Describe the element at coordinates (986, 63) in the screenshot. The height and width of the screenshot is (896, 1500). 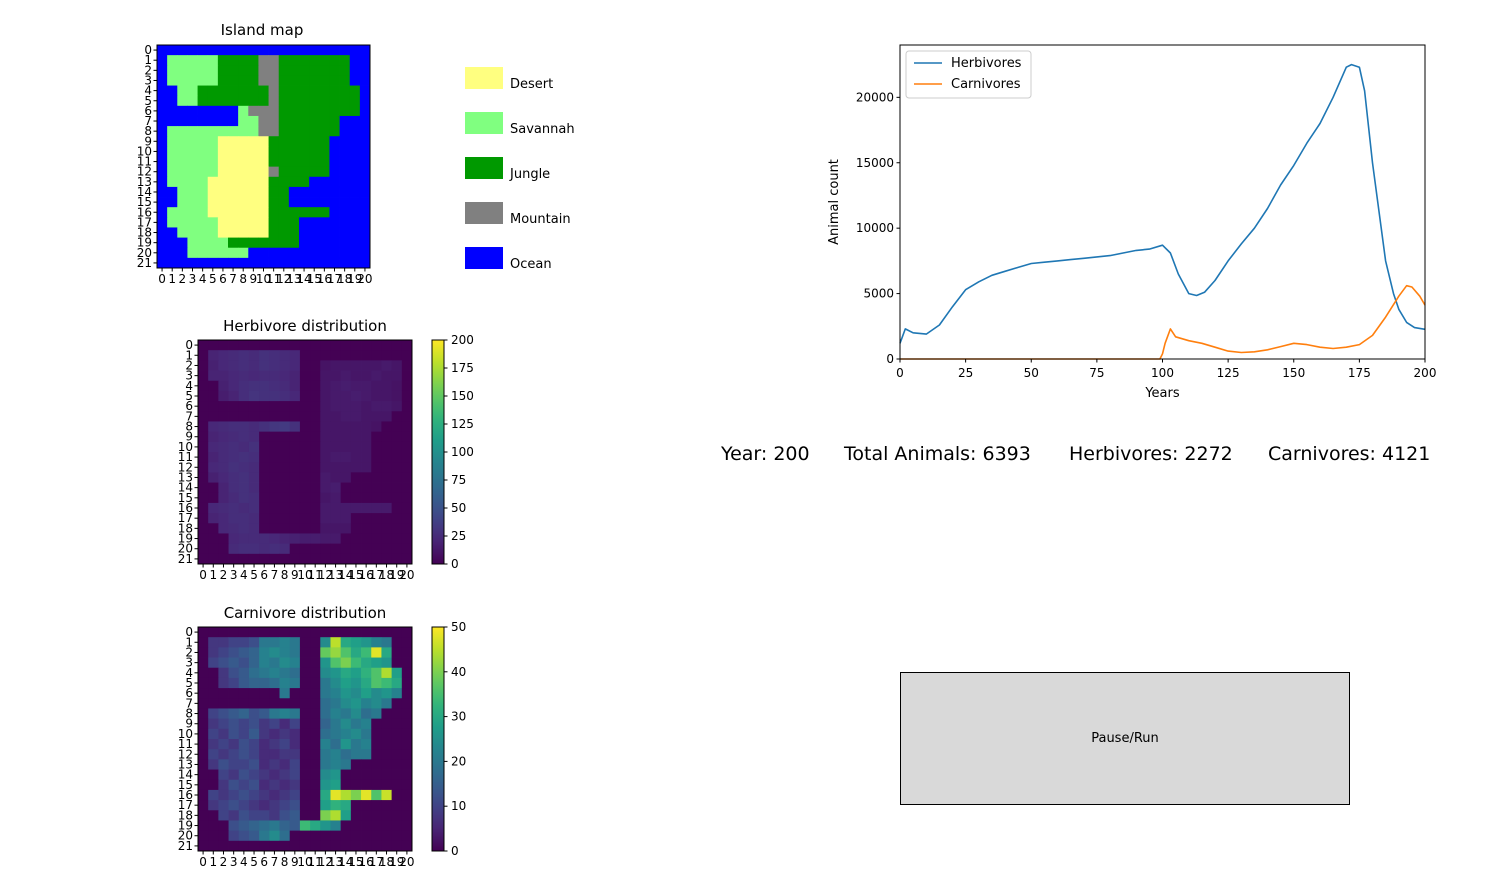
I see `legend-entry-herbivores: Herbivores` at that location.